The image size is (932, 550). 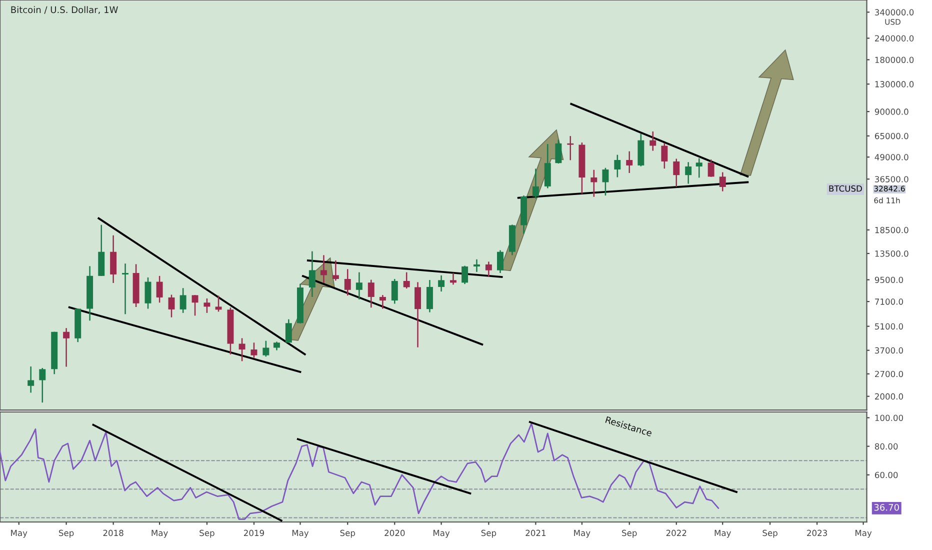 What do you see at coordinates (889, 301) in the screenshot?
I see `y-tick-label: 7100.0` at bounding box center [889, 301].